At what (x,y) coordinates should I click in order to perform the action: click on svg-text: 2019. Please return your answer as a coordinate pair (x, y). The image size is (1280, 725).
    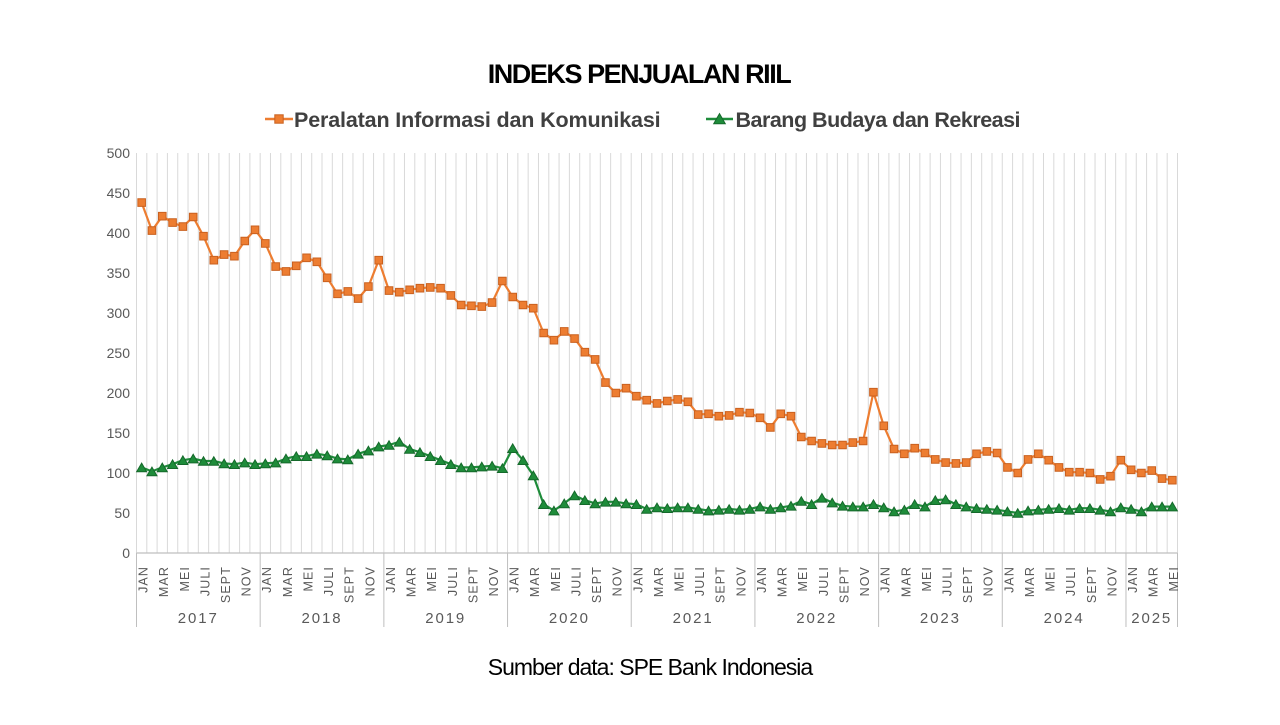
    Looking at the image, I should click on (445, 618).